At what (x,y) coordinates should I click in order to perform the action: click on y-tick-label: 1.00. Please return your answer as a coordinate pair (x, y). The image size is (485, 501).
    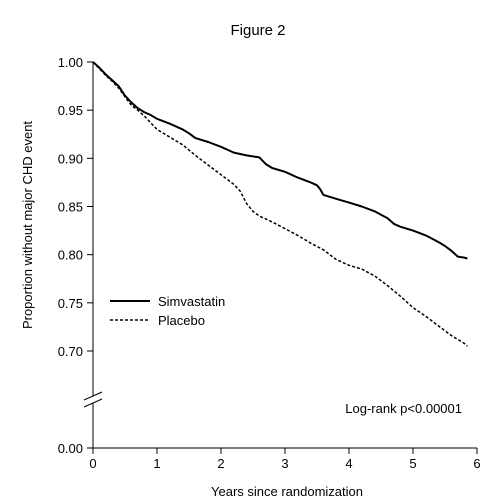
    Looking at the image, I should click on (70, 62).